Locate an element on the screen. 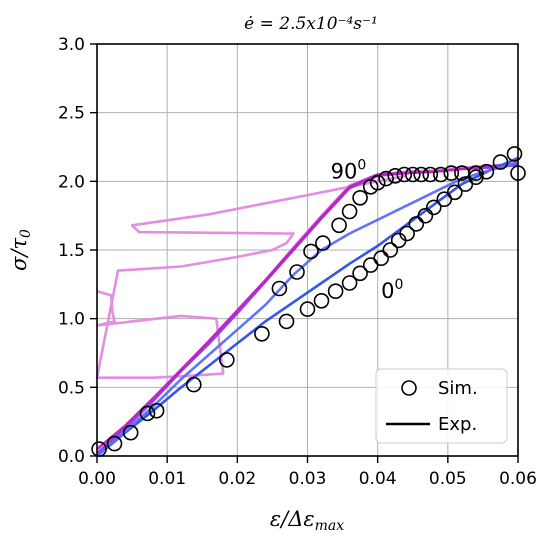 This screenshot has width=550, height=538. y-tick-label: 1.5 is located at coordinates (71, 251).